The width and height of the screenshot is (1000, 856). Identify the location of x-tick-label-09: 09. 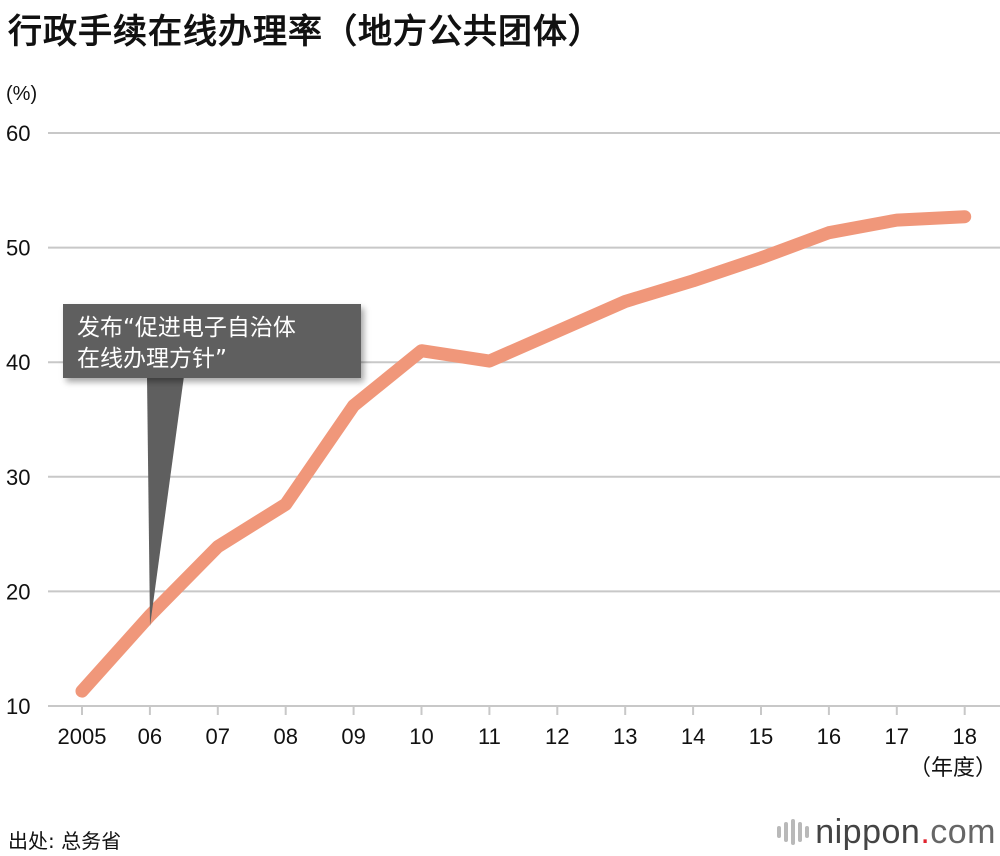
(353, 736).